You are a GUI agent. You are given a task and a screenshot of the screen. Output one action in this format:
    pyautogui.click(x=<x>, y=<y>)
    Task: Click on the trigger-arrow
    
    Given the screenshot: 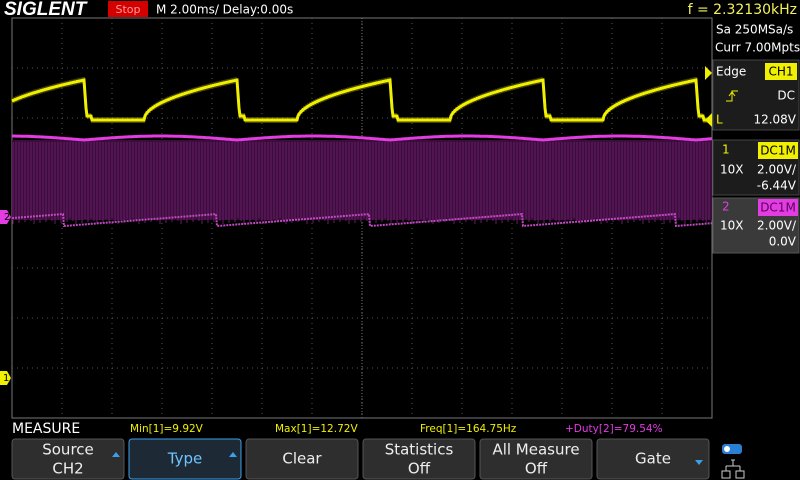 What is the action you would take?
    pyautogui.click(x=708, y=73)
    